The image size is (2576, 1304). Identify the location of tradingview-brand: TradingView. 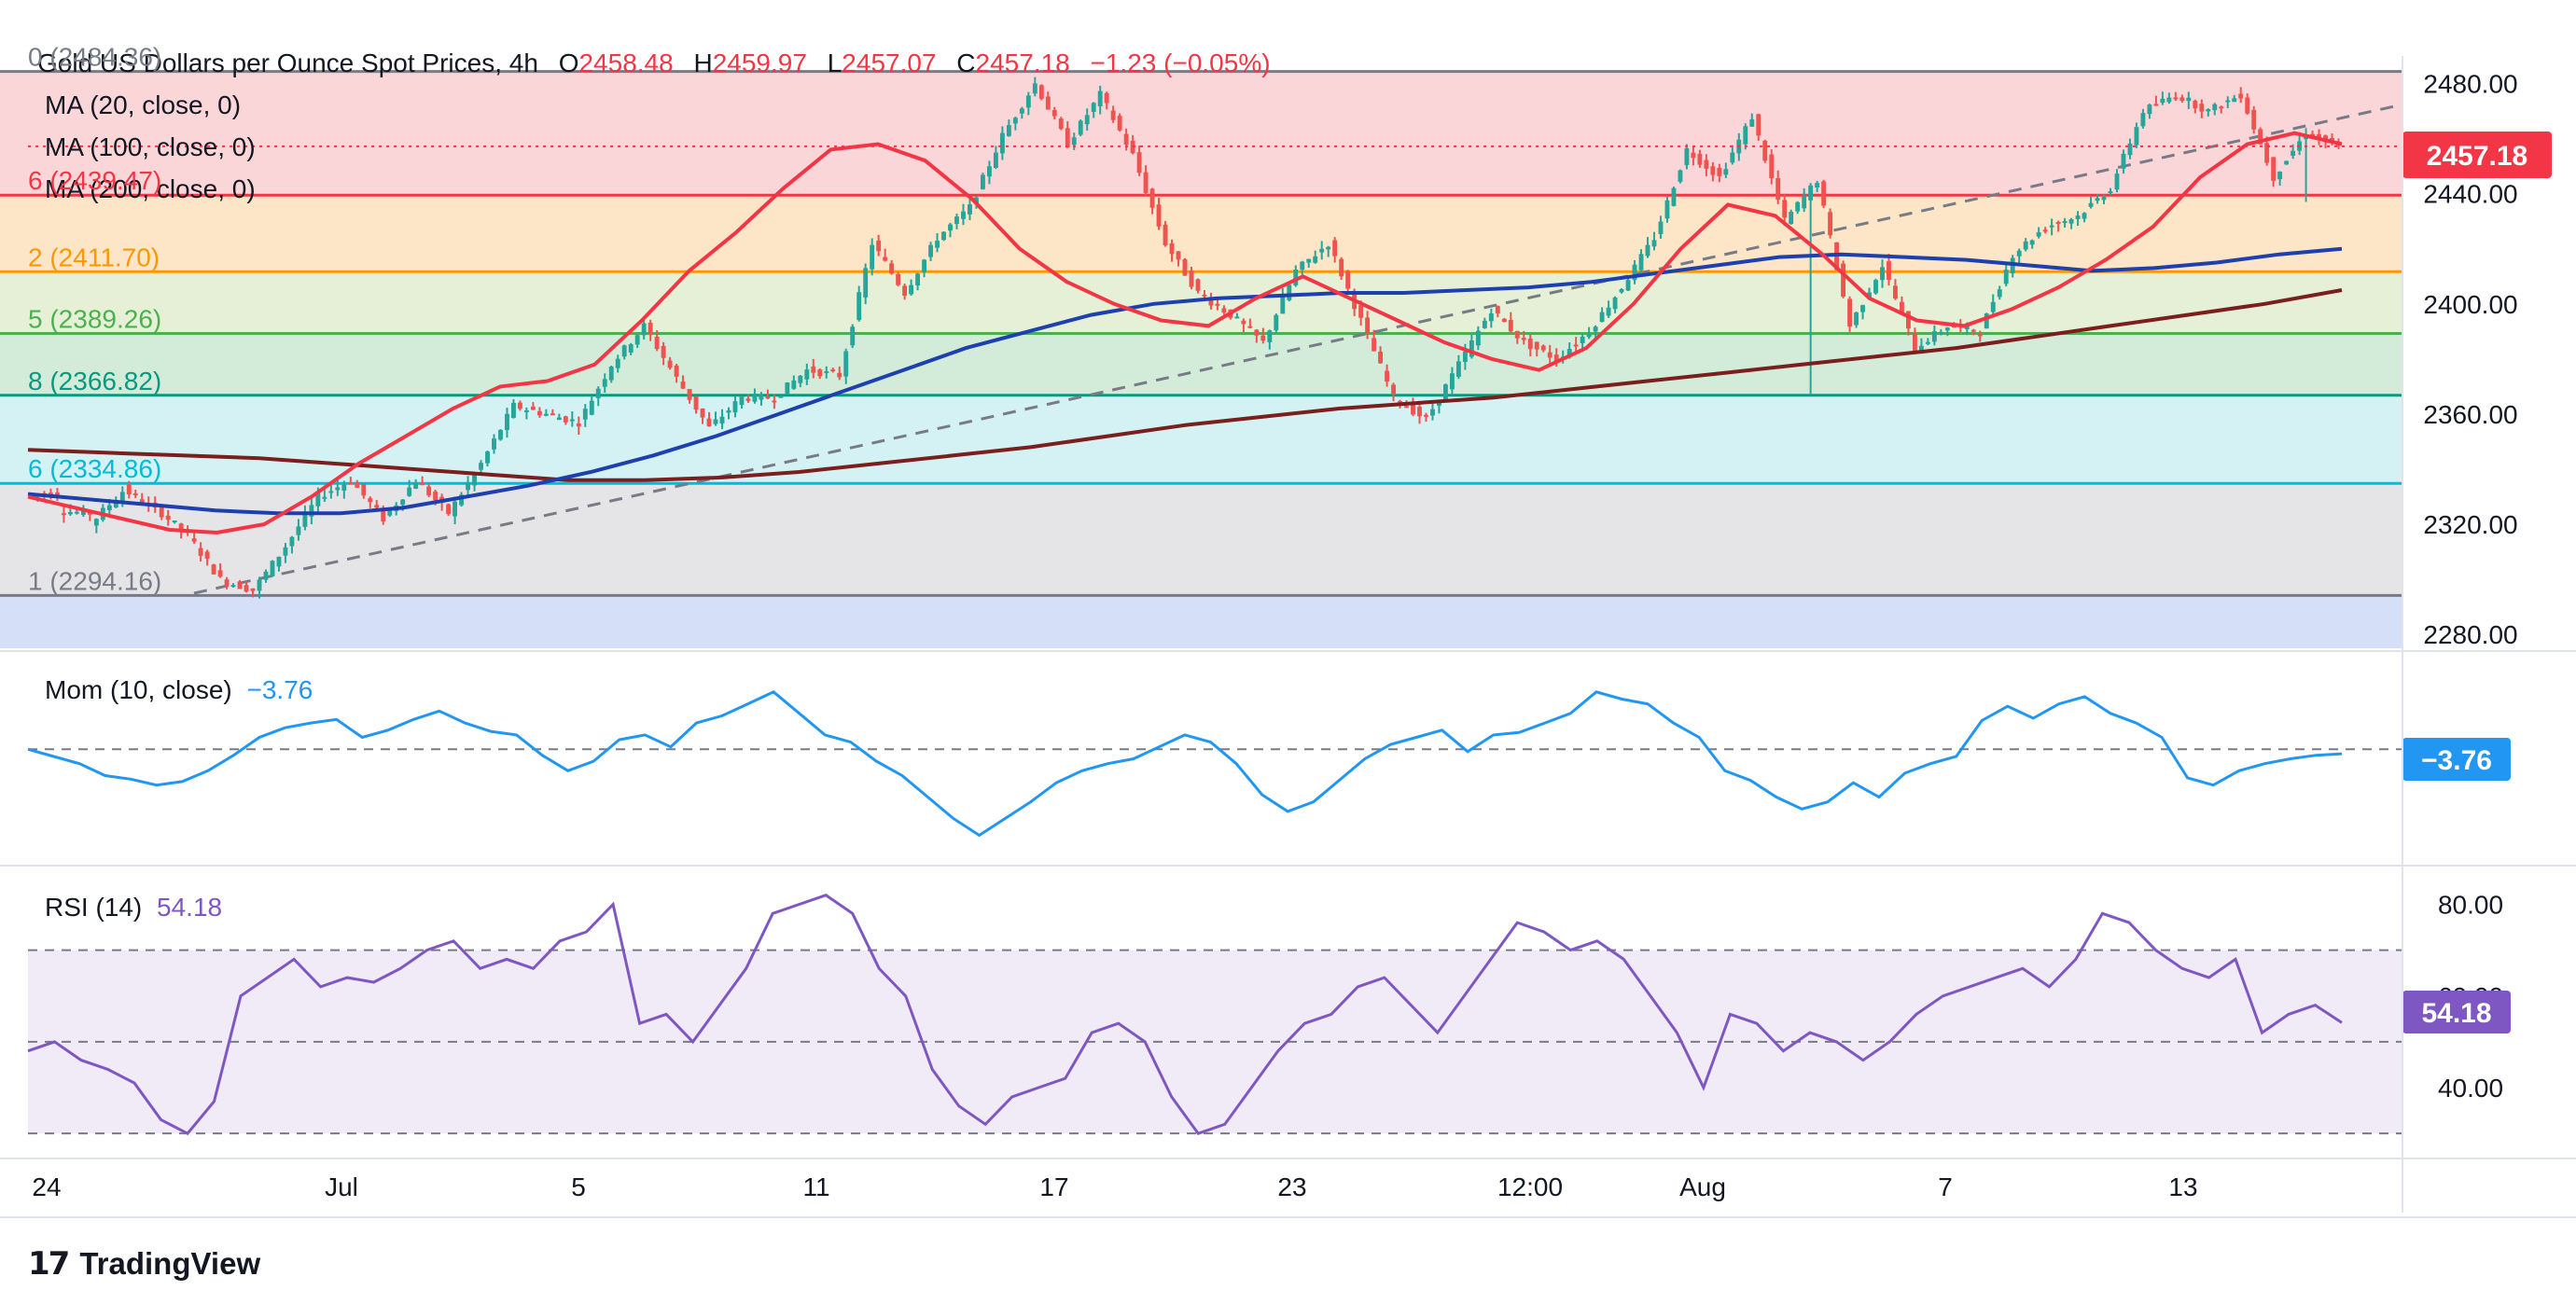
(170, 1263).